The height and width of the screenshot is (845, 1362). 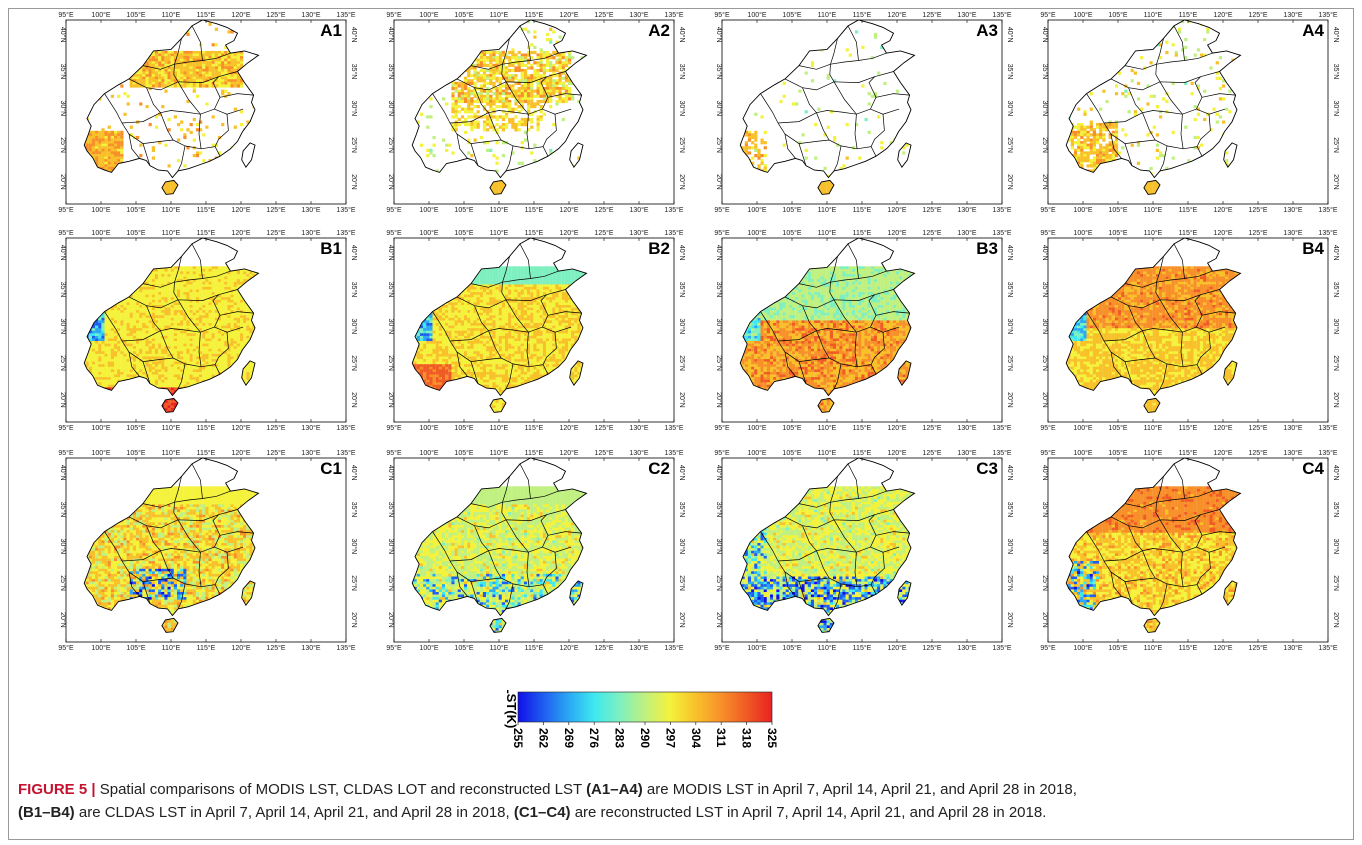 I want to click on caption-ref-a: (A1–A4), so click(x=614, y=789).